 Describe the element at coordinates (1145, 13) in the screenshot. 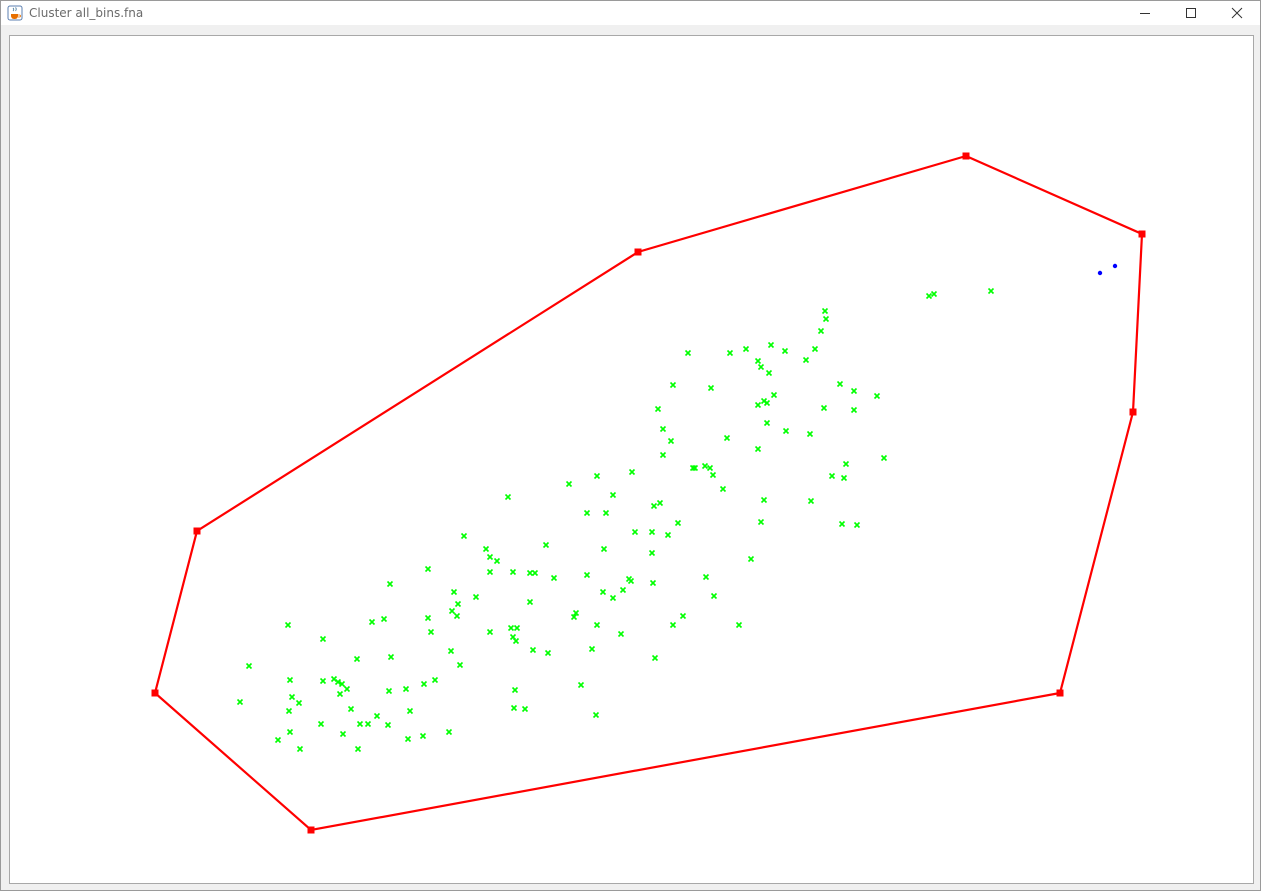

I see `minimize-button` at that location.